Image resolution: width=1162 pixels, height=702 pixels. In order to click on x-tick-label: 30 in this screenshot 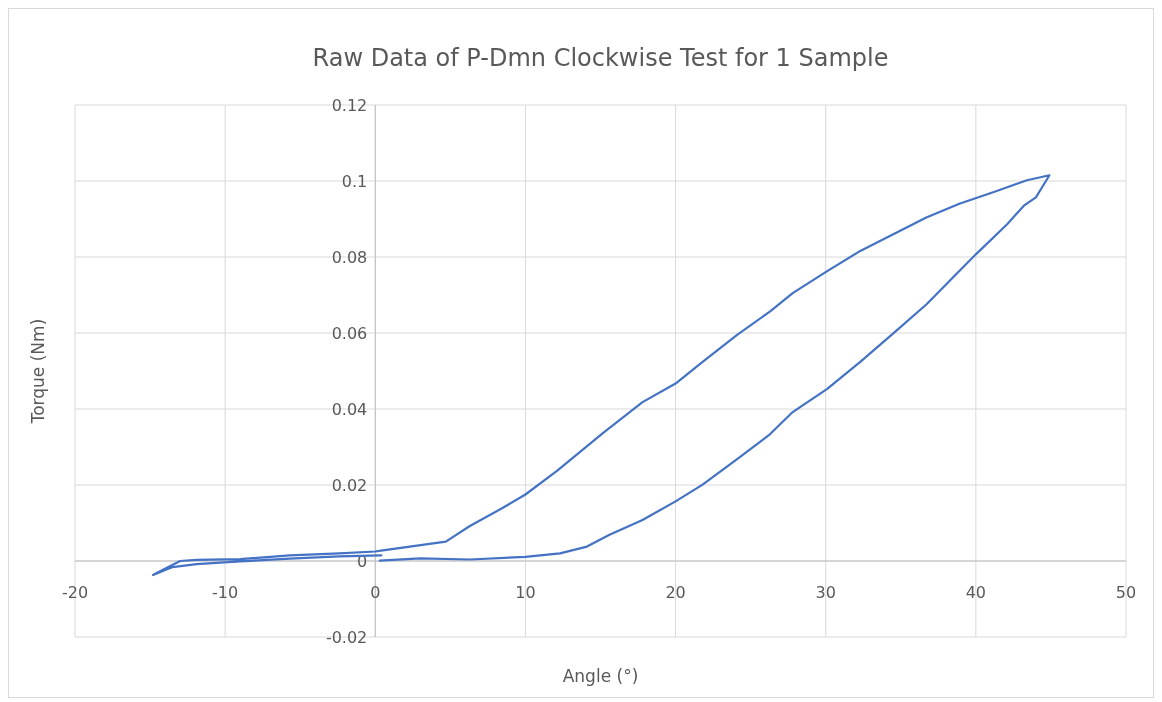, I will do `click(825, 592)`.